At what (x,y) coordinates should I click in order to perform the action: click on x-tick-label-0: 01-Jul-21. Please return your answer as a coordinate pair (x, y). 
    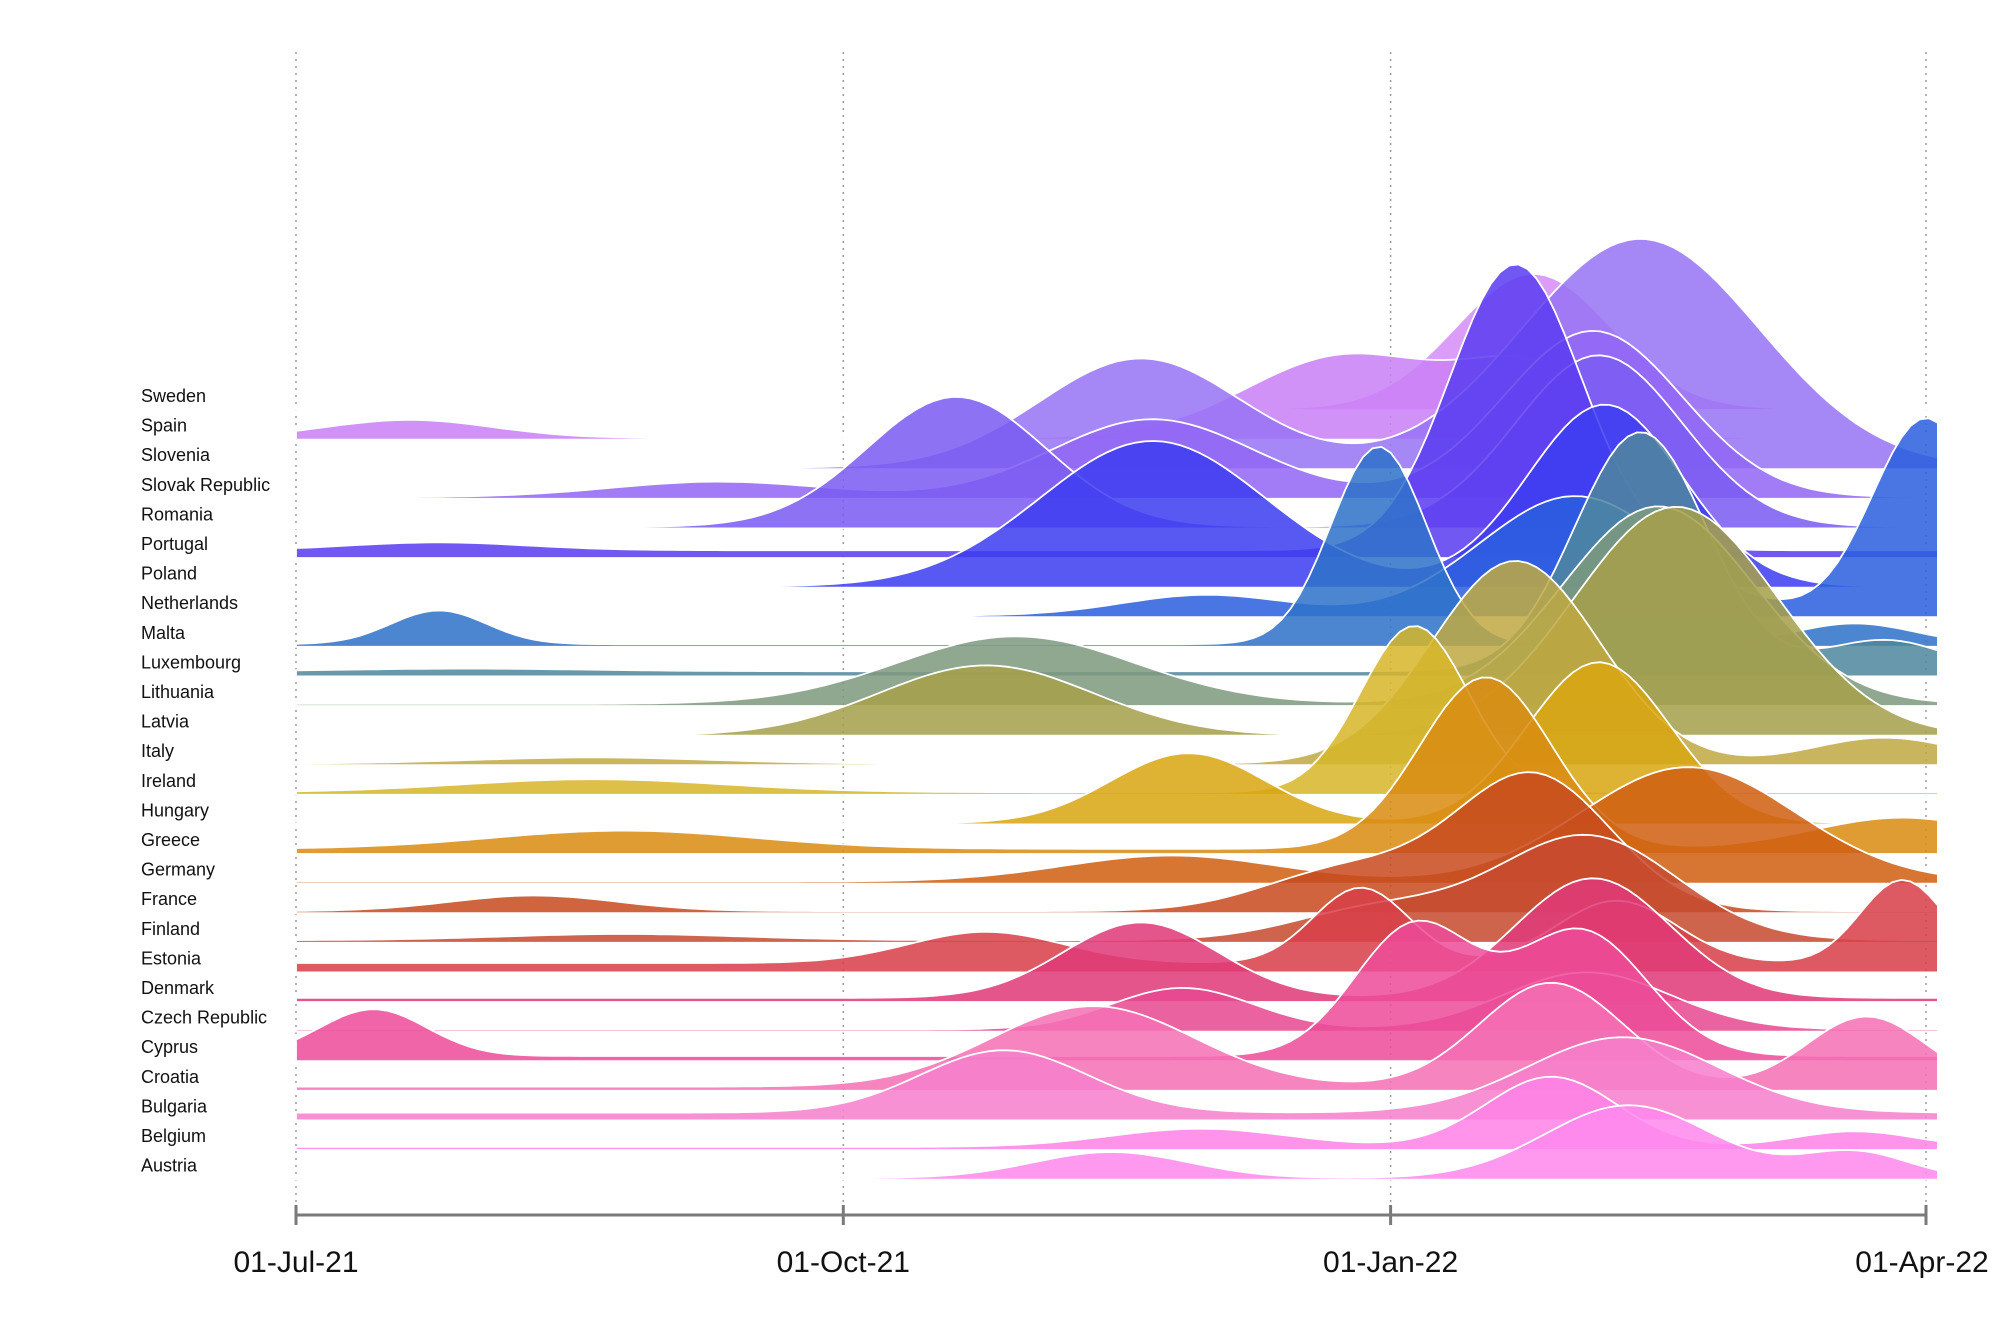
    Looking at the image, I should click on (295, 1262).